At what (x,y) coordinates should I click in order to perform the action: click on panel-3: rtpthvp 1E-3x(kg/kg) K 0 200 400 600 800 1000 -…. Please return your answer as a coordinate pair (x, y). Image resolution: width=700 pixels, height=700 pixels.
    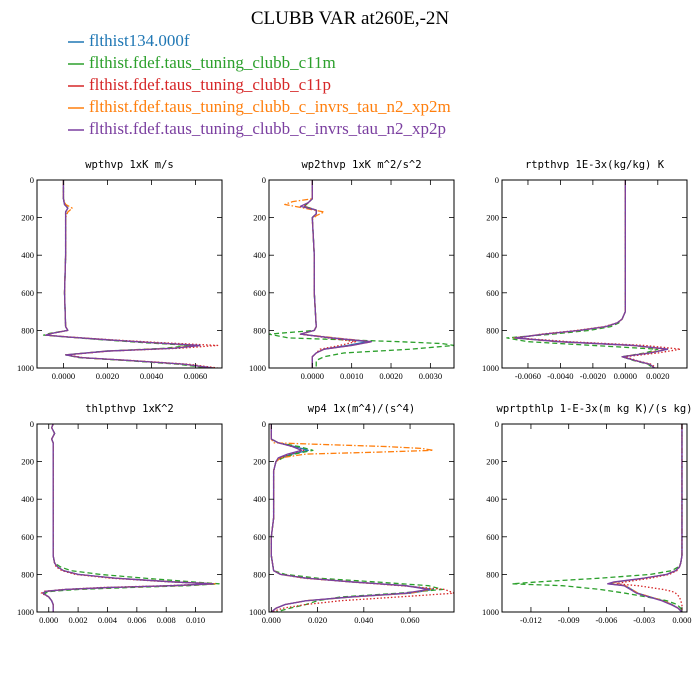
    Looking at the image, I should click on (585, 270).